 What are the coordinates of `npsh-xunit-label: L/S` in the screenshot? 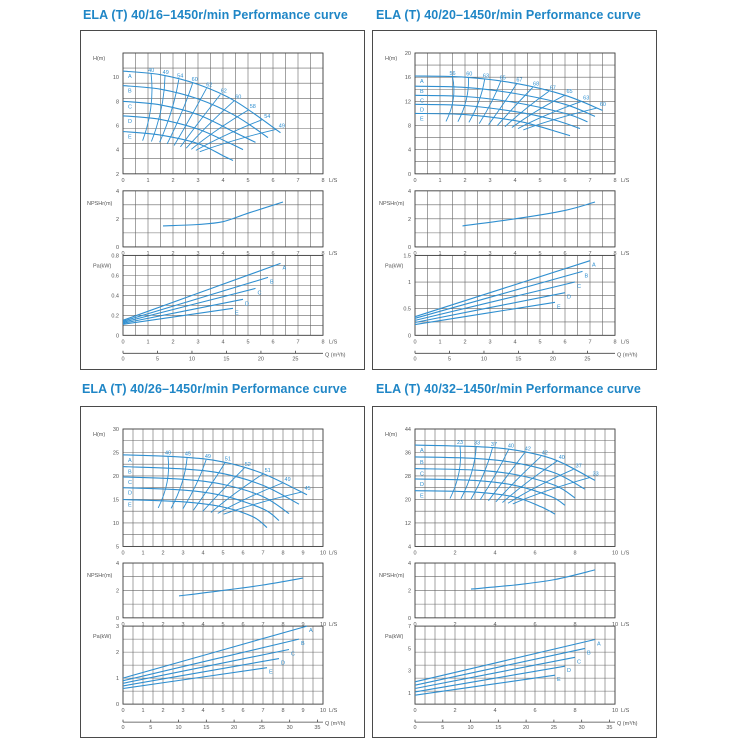 It's located at (333, 254).